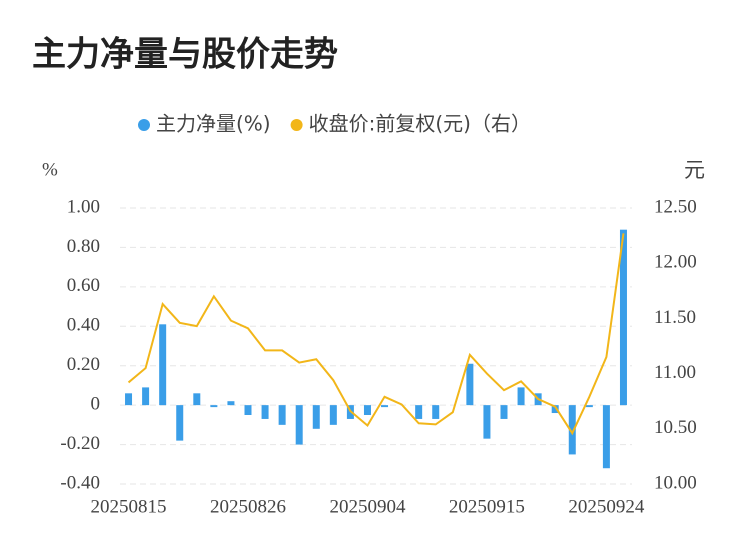 This screenshot has width=750, height=558. I want to click on y2-axis-label: 元, so click(694, 170).